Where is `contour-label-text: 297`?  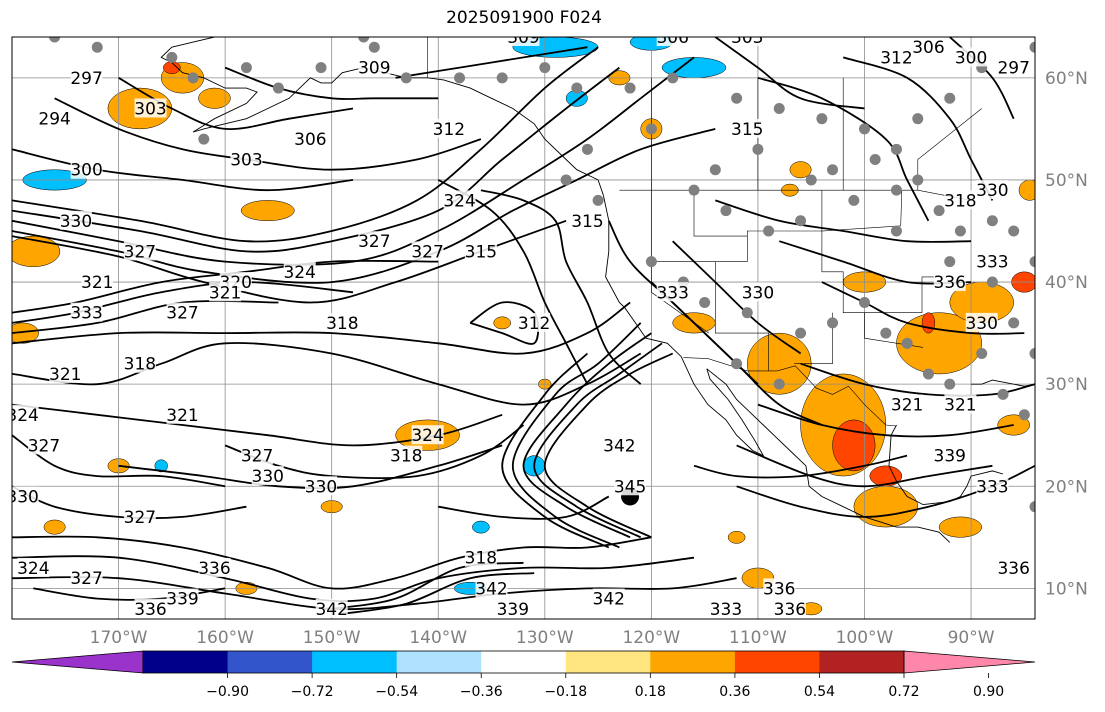
contour-label-text: 297 is located at coordinates (86, 79).